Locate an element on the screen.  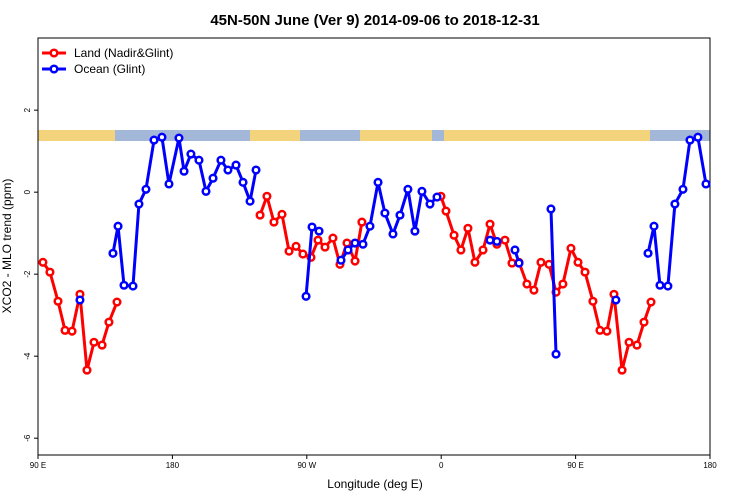
y-tick-label: 0 is located at coordinates (27, 191).